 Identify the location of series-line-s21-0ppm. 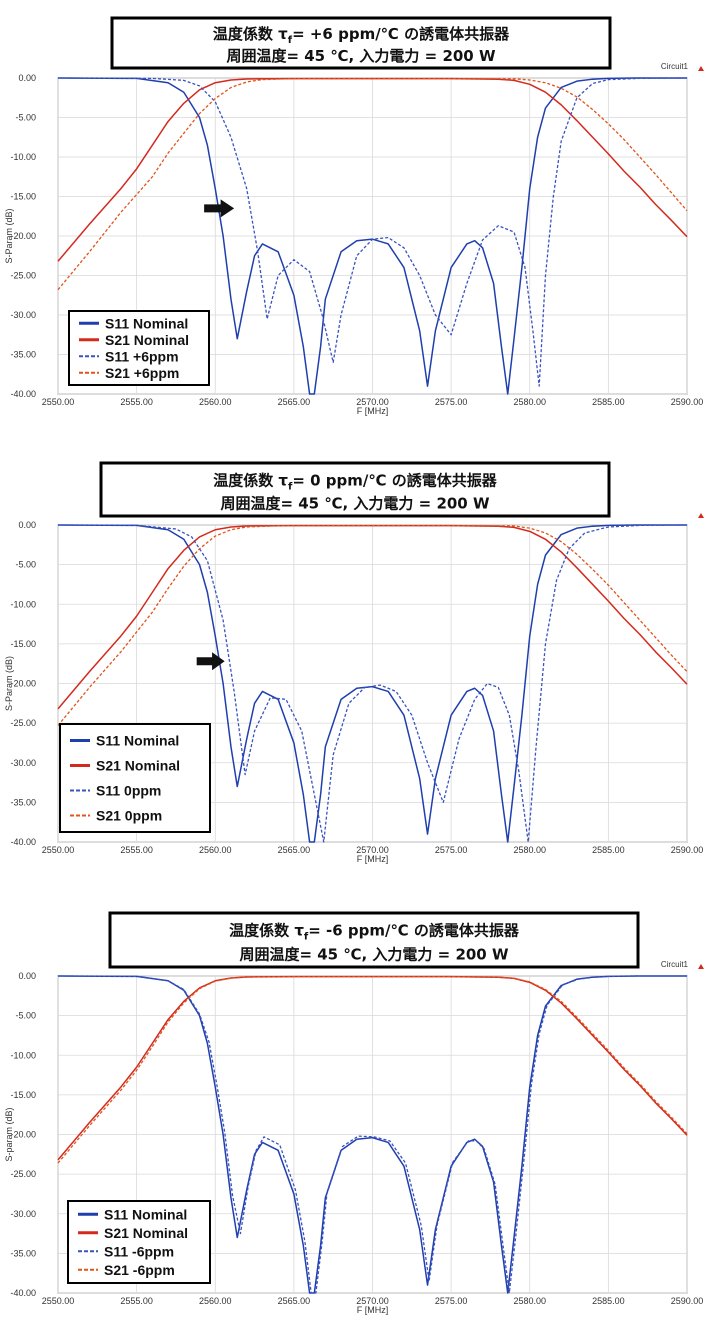
(372, 625).